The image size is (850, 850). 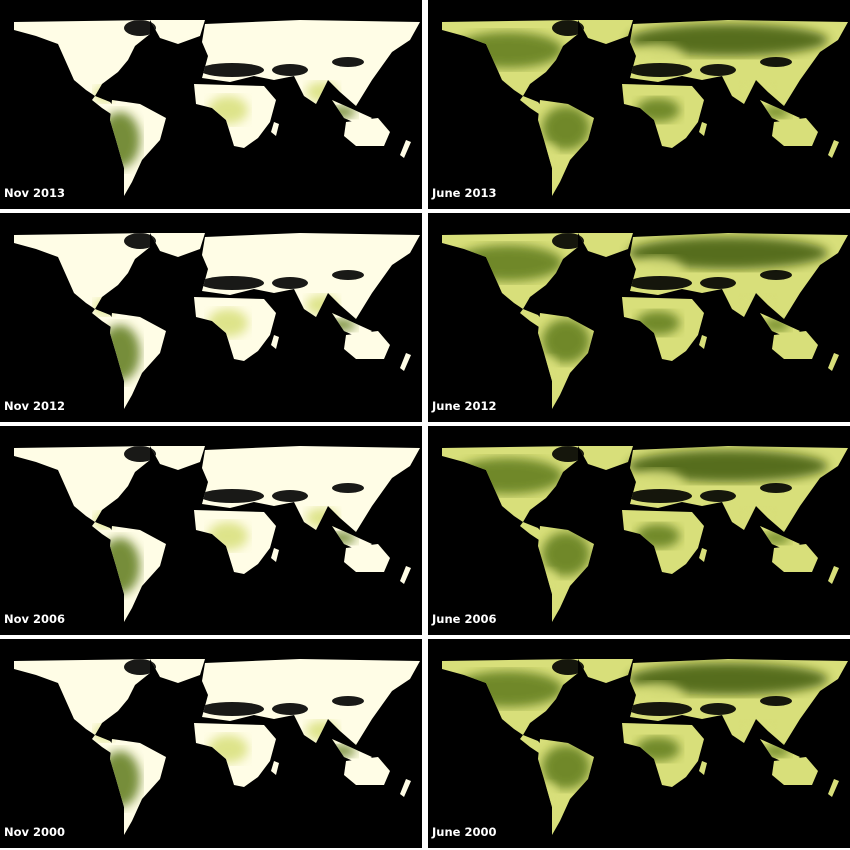 I want to click on panel-label: Nov 2000, so click(x=35, y=832).